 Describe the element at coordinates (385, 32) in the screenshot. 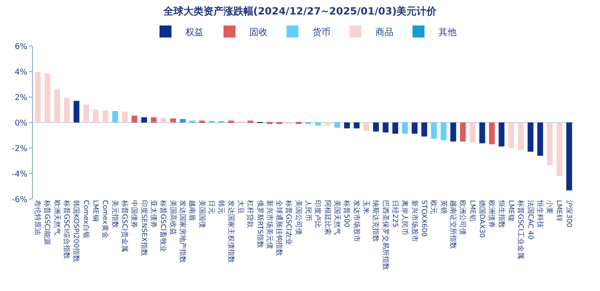

I see `legend-label: 商品` at that location.